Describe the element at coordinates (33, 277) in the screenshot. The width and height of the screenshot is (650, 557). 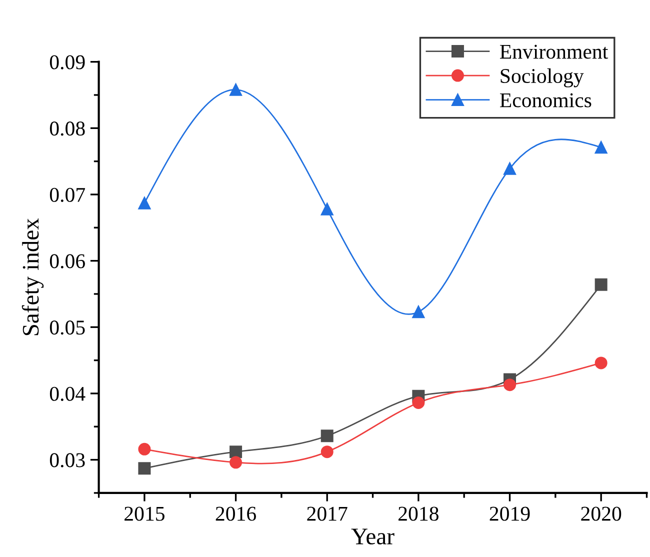
I see `y-axis-title: Safety index` at that location.